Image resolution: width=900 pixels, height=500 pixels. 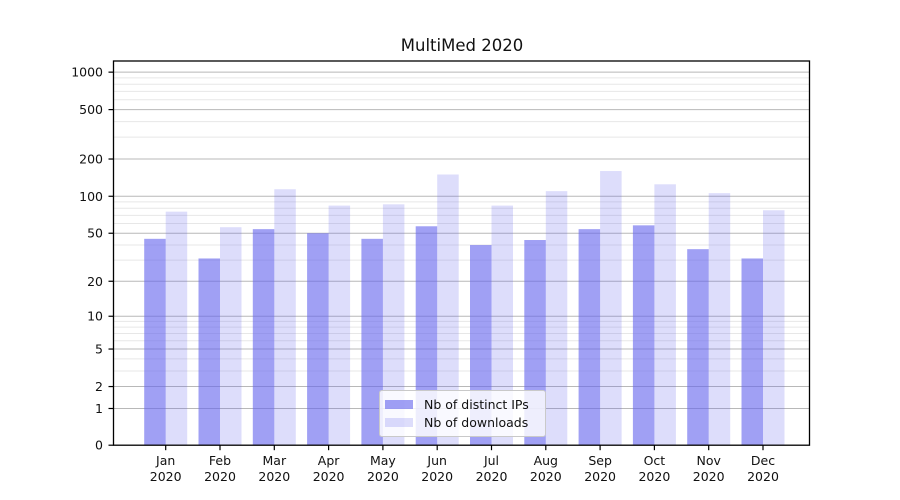 What do you see at coordinates (209, 352) in the screenshot?
I see `bar-distinct-ips-feb` at bounding box center [209, 352].